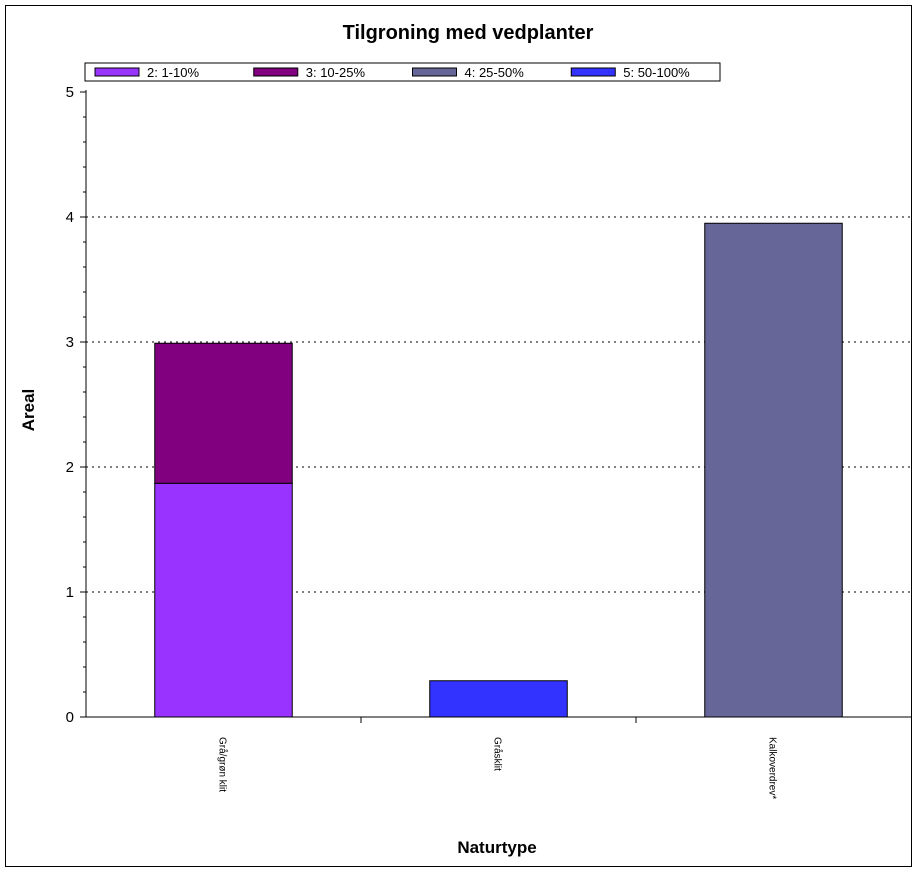 This screenshot has width=920, height=872. Describe the element at coordinates (70, 92) in the screenshot. I see `y-tick-label: 5` at that location.